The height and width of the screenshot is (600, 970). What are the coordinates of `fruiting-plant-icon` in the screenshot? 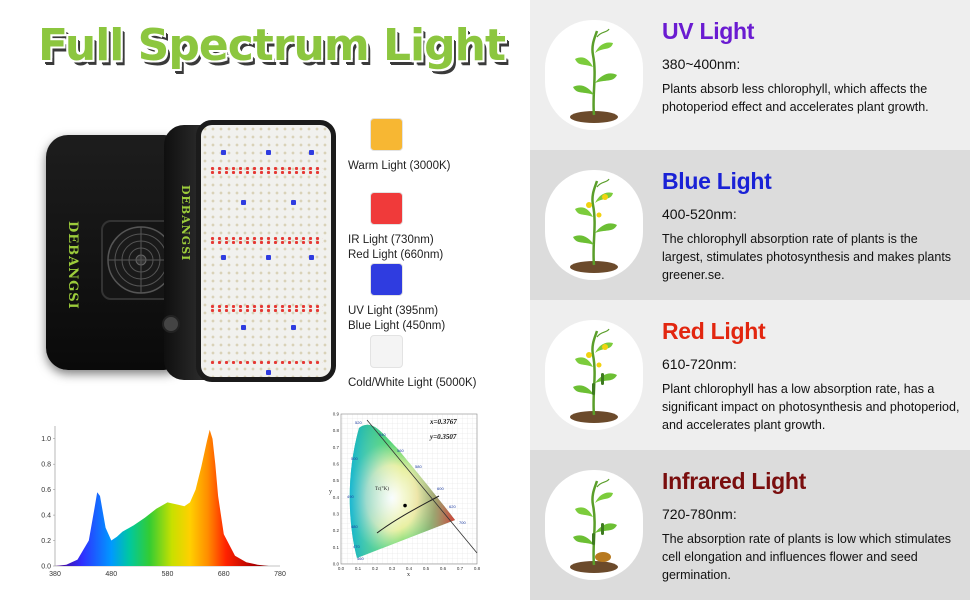 It's located at (594, 525).